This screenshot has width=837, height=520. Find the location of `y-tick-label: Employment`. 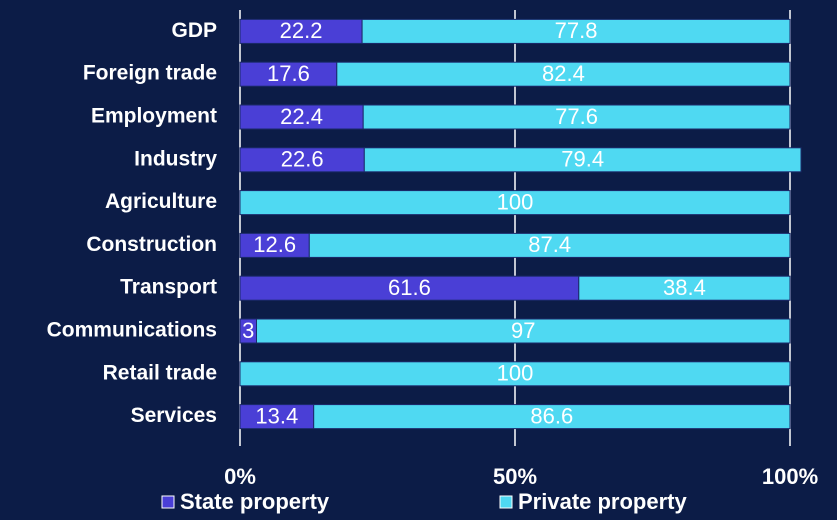

y-tick-label: Employment is located at coordinates (154, 116).